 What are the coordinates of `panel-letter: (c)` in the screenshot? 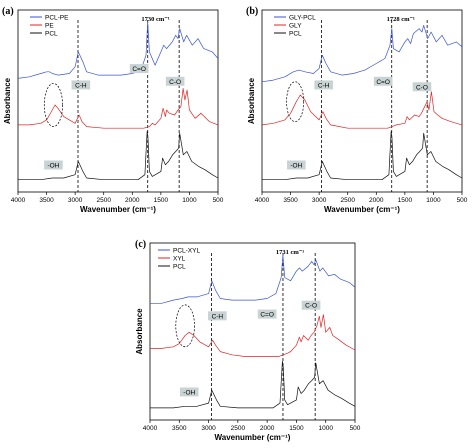 It's located at (140, 244).